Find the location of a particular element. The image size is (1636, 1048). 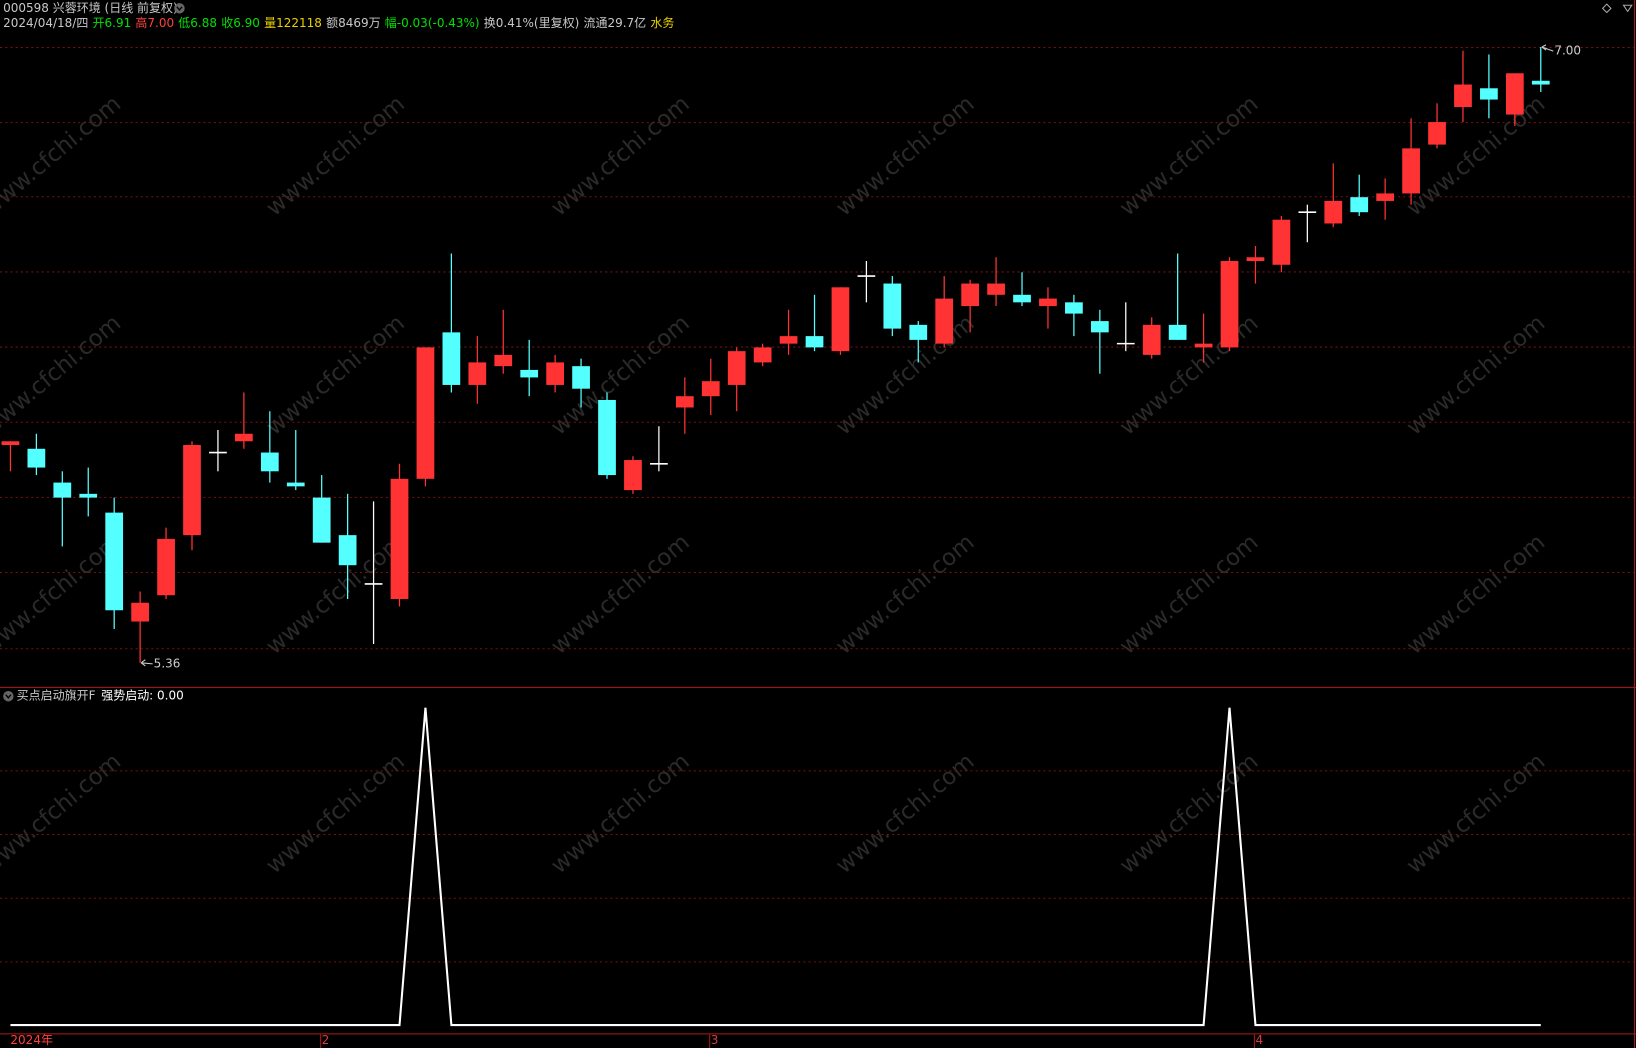

dropdown-arrow is located at coordinates (179, 8).